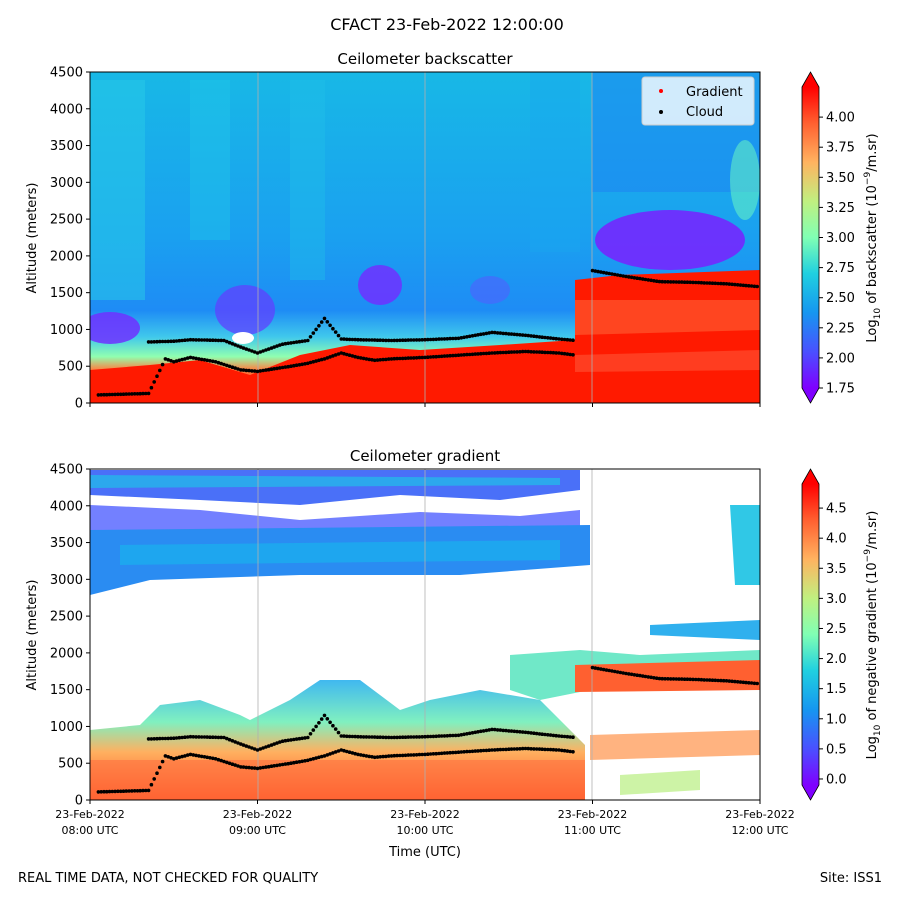  What do you see at coordinates (704, 112) in the screenshot?
I see `legend-cloud-label: Cloud` at bounding box center [704, 112].